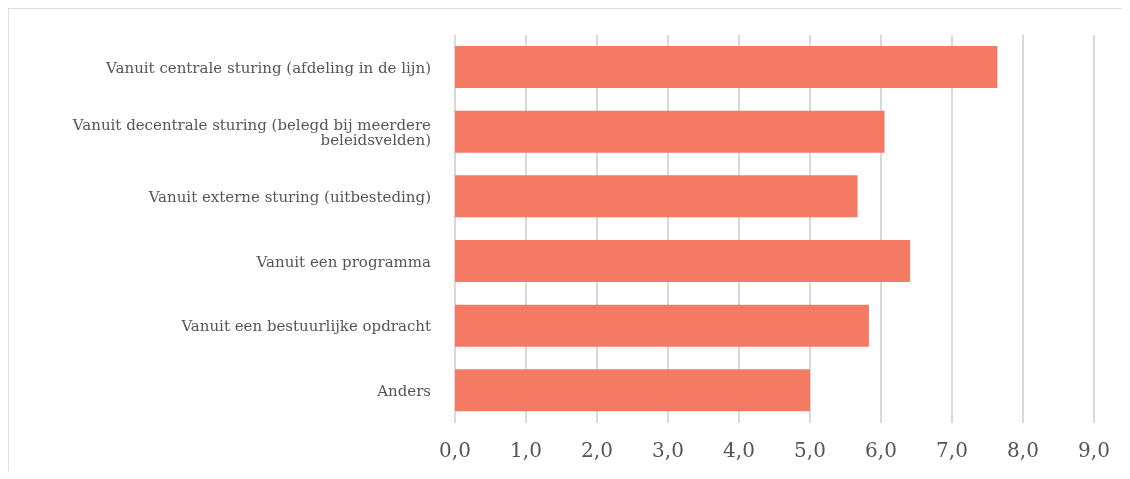  What do you see at coordinates (251, 132) in the screenshot?
I see `y-tick-label: Vanuit decentrale sturing (belegd bij meerdere beleidsvelden)` at bounding box center [251, 132].